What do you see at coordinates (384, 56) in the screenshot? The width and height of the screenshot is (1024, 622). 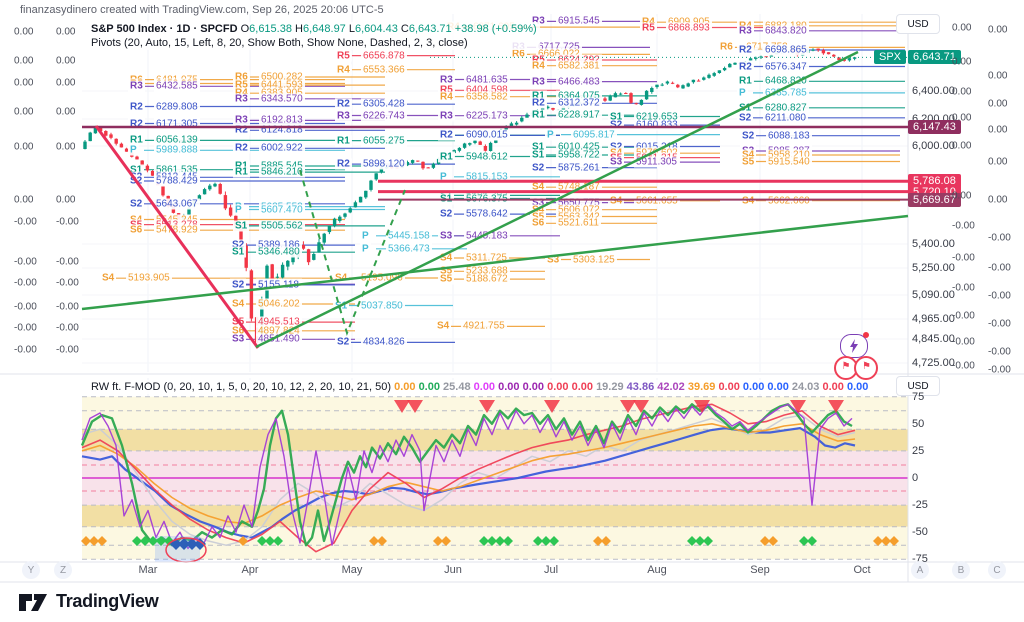 I see `pivot-value: 6656.878` at bounding box center [384, 56].